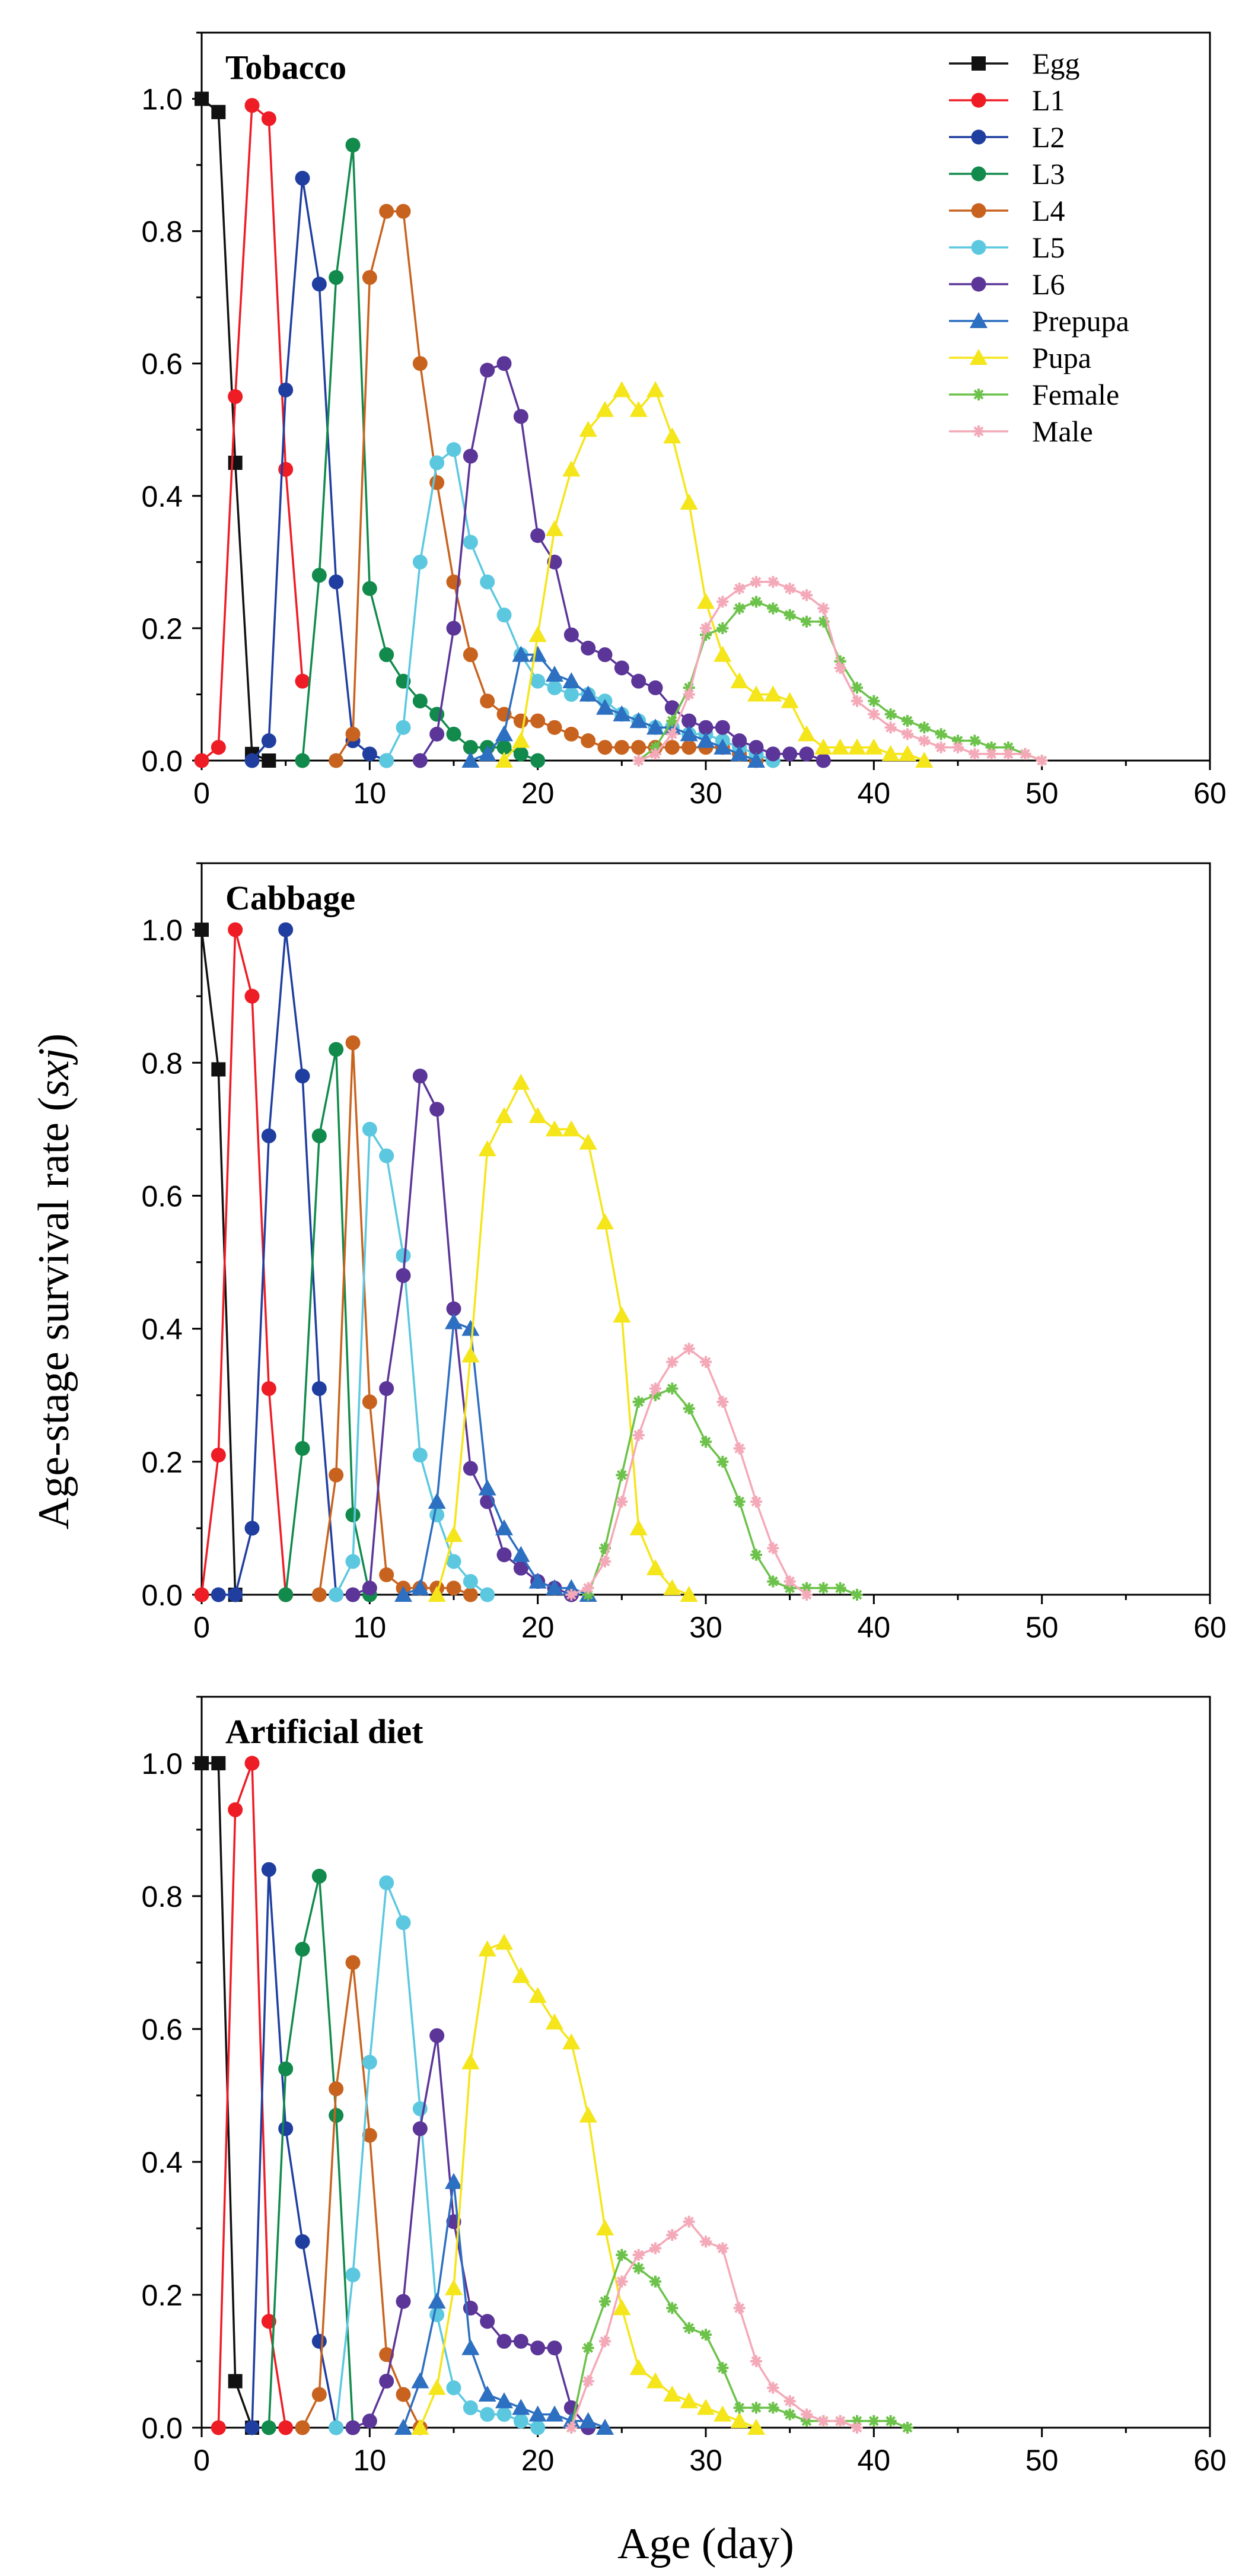  I want to click on x-tick-label: 30, so click(705, 793).